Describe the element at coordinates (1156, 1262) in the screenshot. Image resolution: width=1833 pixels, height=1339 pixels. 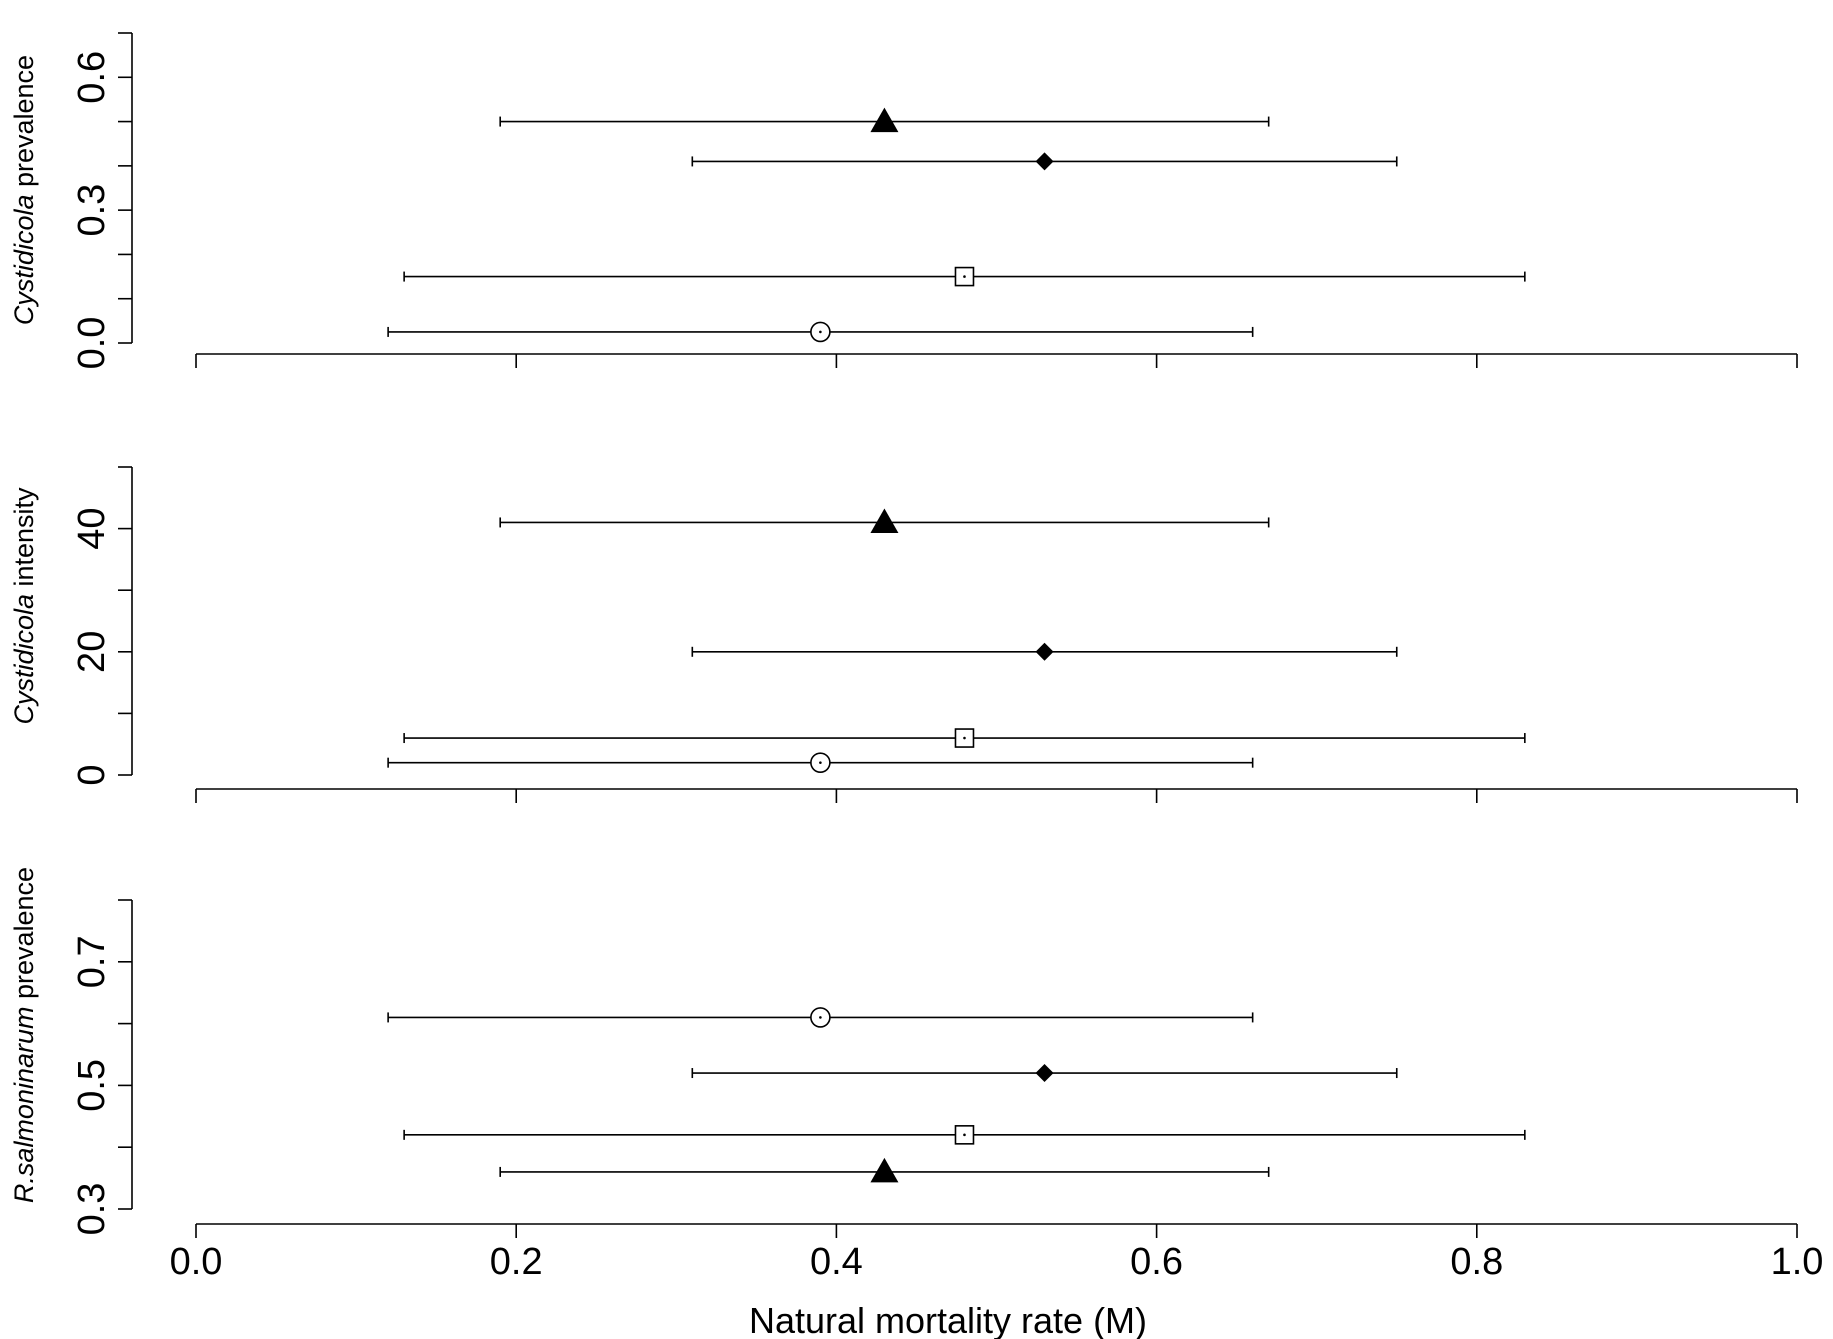
I see `x-tick-label: 0.6` at that location.